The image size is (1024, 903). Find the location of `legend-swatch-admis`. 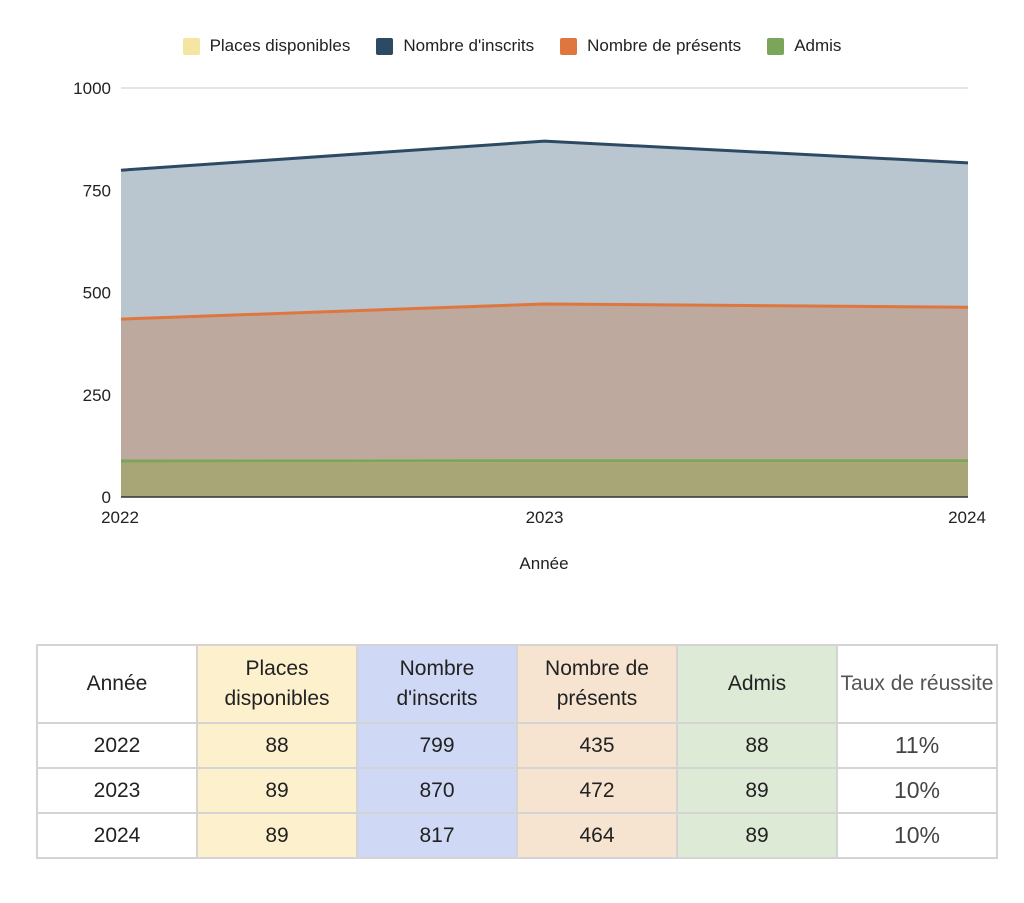

legend-swatch-admis is located at coordinates (776, 46).